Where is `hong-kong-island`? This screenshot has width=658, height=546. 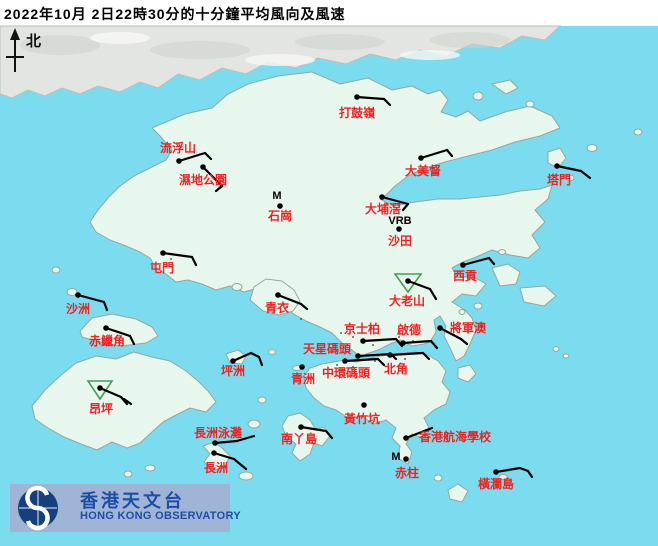 hong-kong-island is located at coordinates (377, 408).